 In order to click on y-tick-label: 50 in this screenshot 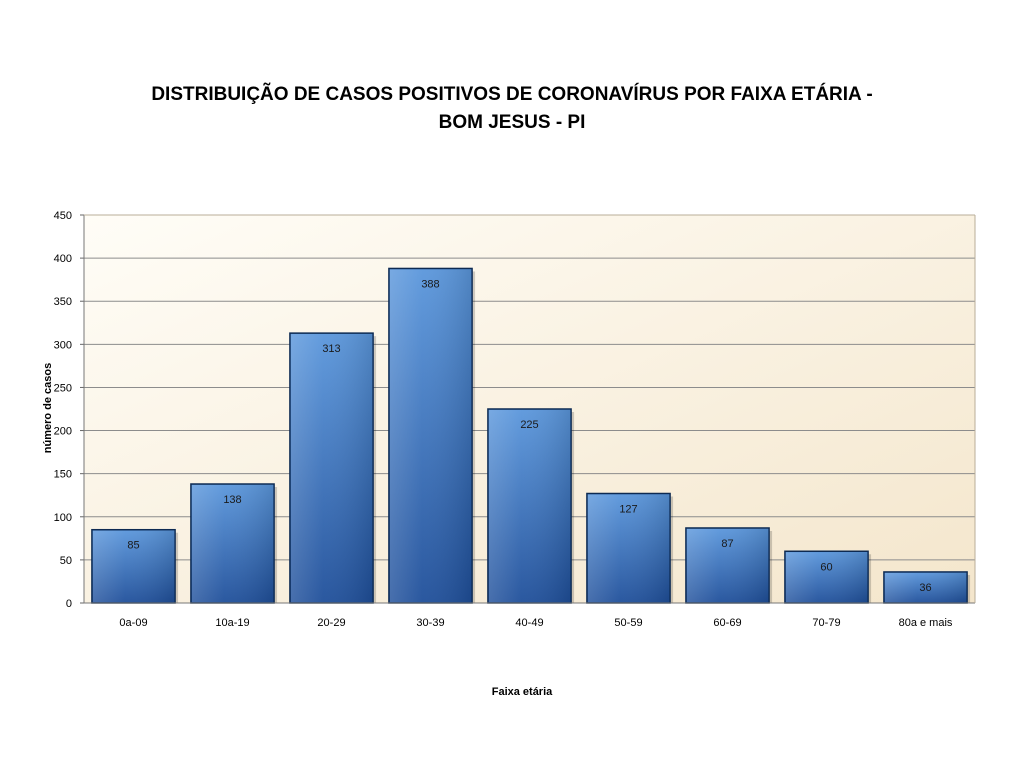, I will do `click(66, 561)`.